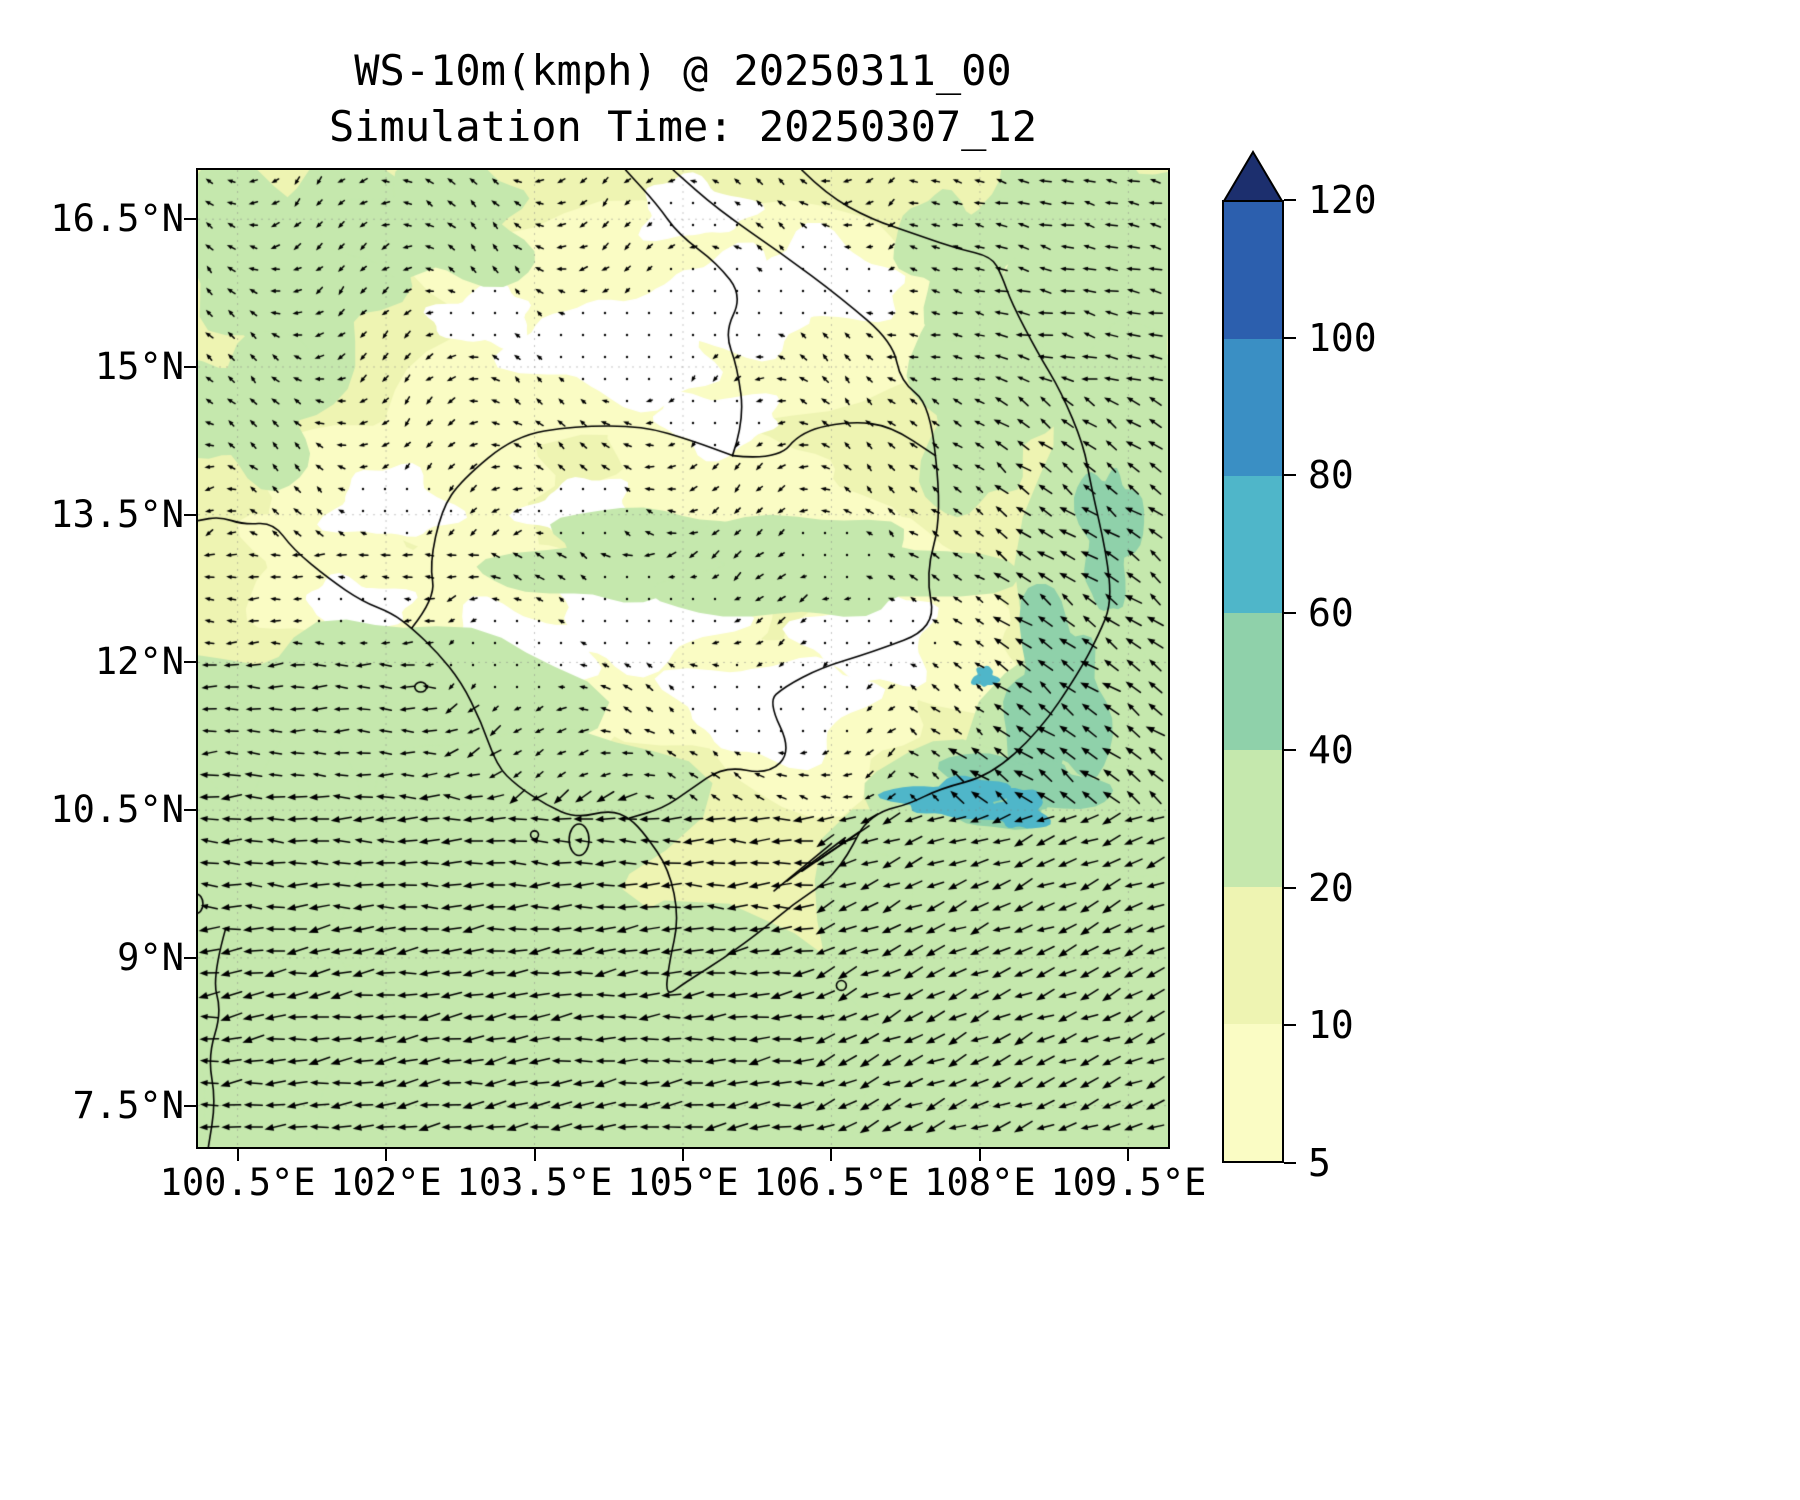 The image size is (1800, 1500). What do you see at coordinates (1331, 475) in the screenshot?
I see `colorbar-tick-label: 80` at bounding box center [1331, 475].